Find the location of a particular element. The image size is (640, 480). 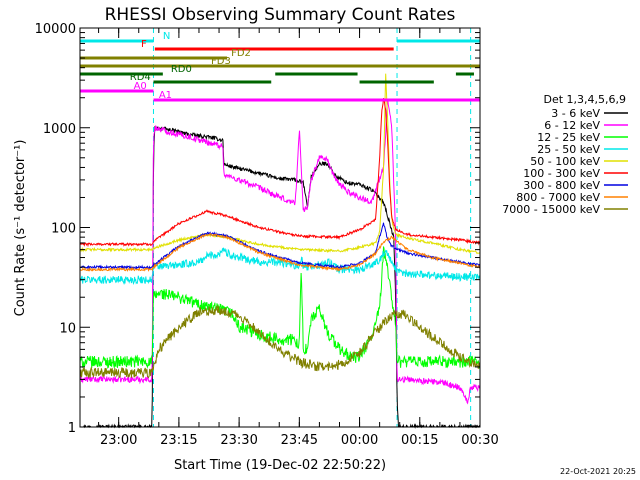

legend-label: 100 - 300 keV is located at coordinates (561, 173).